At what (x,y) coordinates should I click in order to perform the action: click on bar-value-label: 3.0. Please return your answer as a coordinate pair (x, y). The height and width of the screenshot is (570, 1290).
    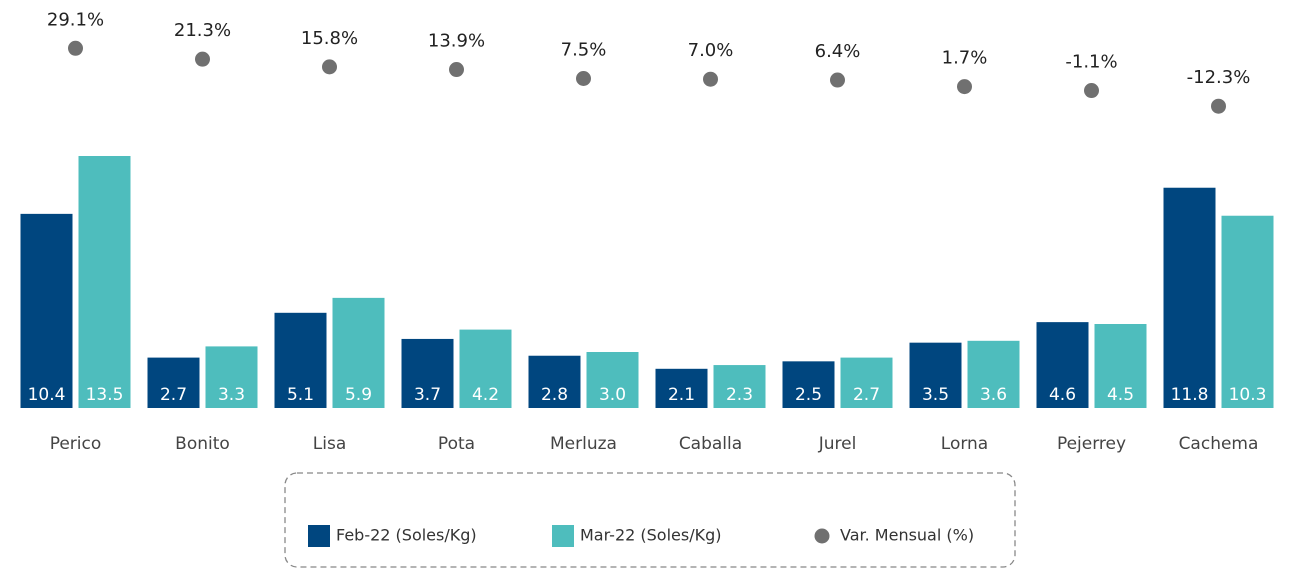
    Looking at the image, I should click on (612, 395).